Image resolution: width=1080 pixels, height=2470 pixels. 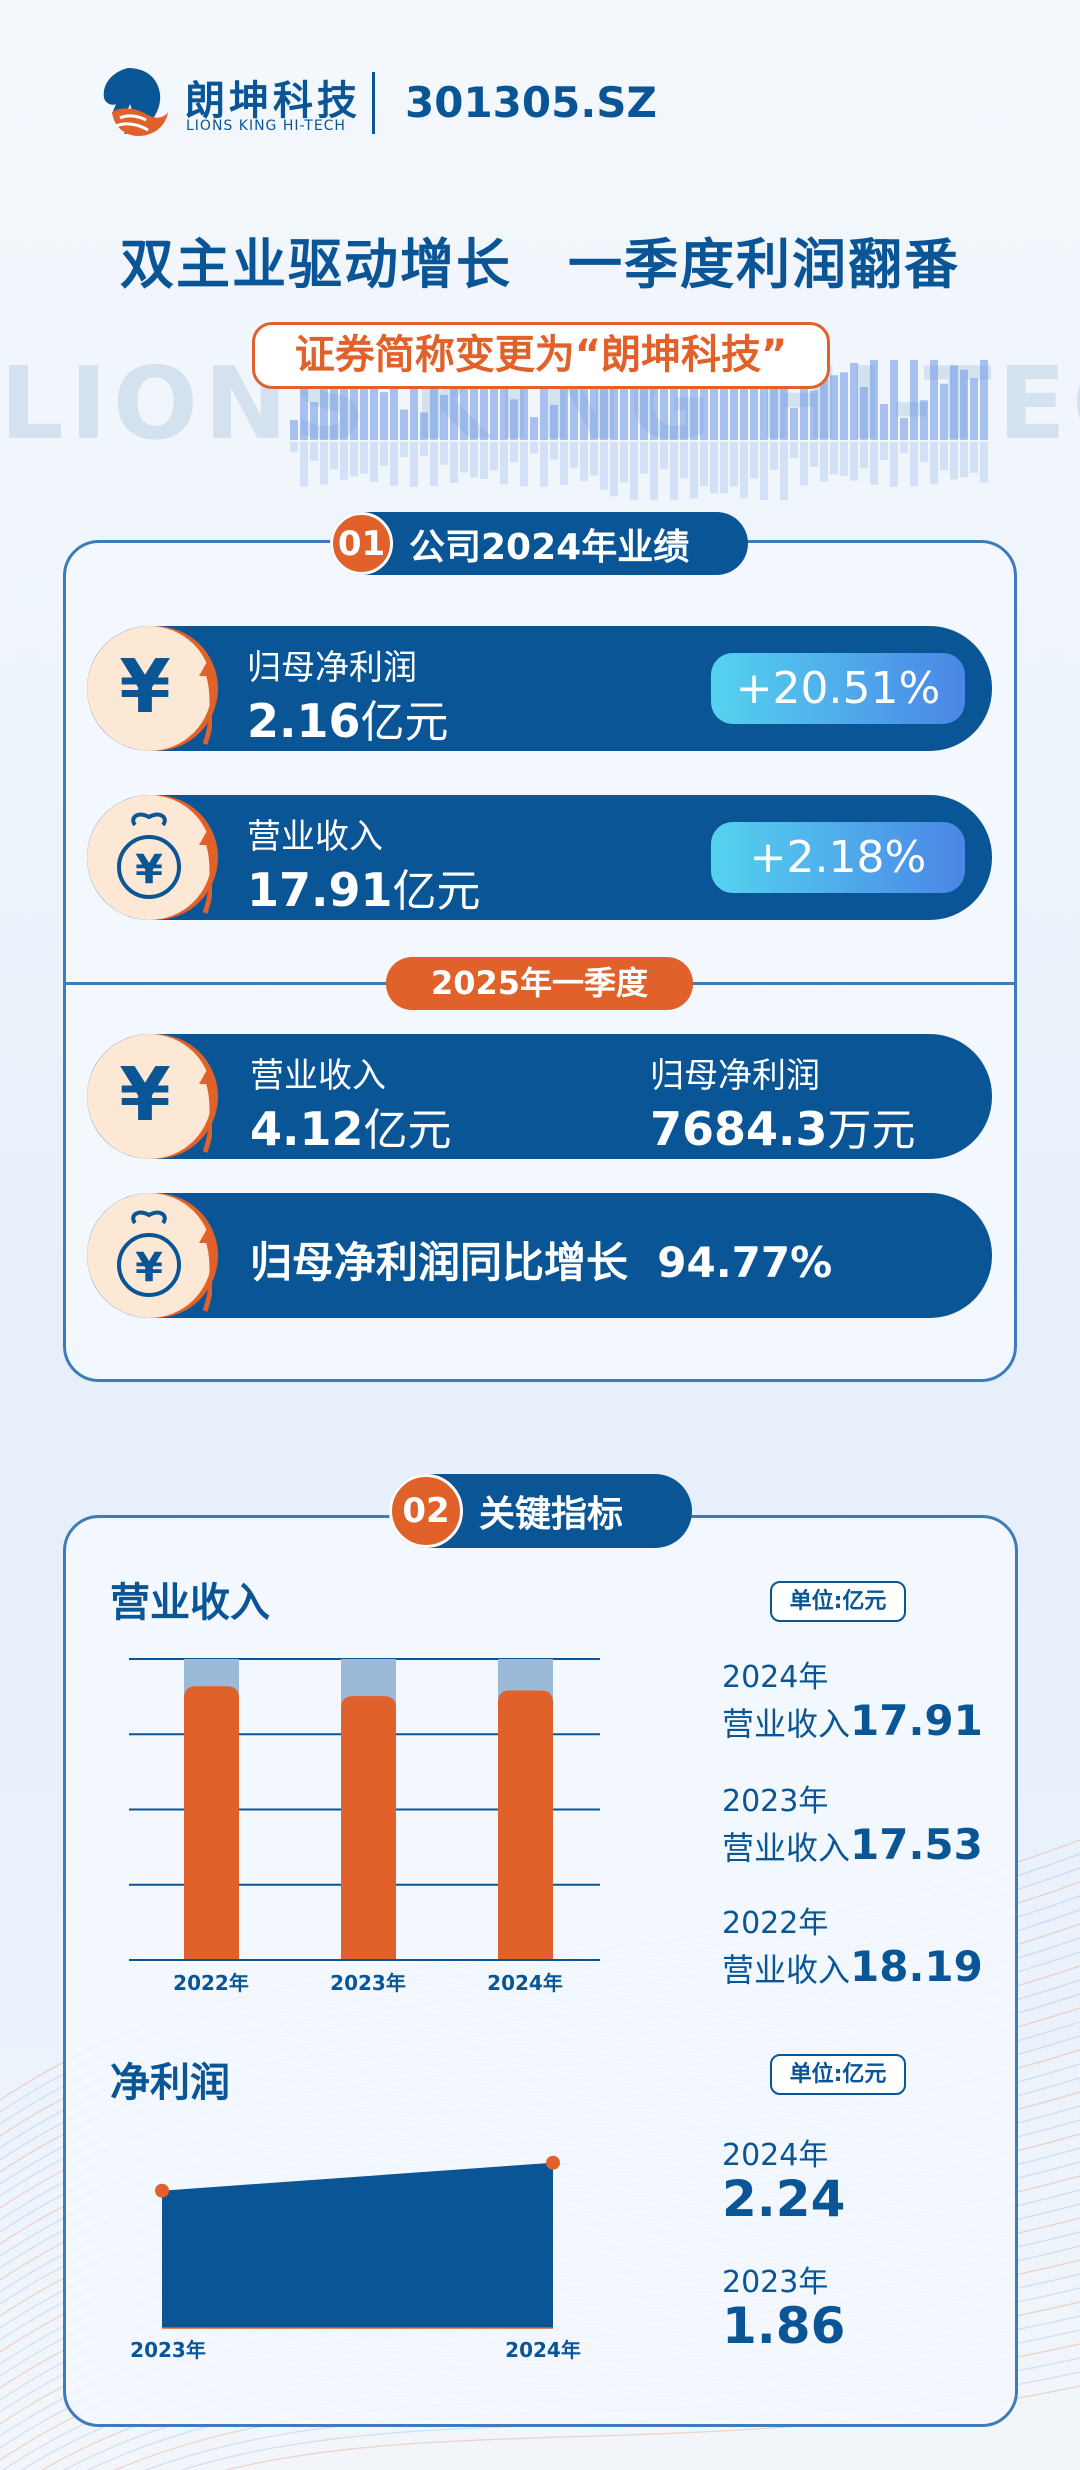 What do you see at coordinates (351, 1129) in the screenshot?
I see `q1-revenue-value: 4.12亿元` at bounding box center [351, 1129].